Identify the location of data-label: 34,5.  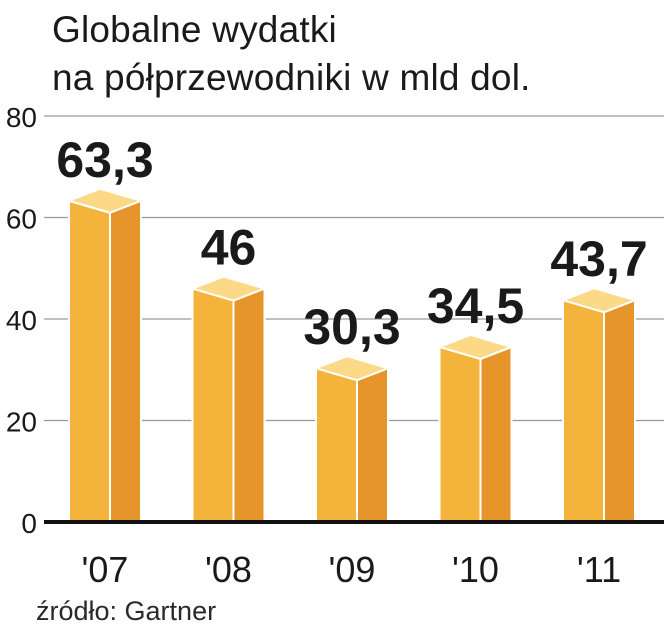
(475, 306).